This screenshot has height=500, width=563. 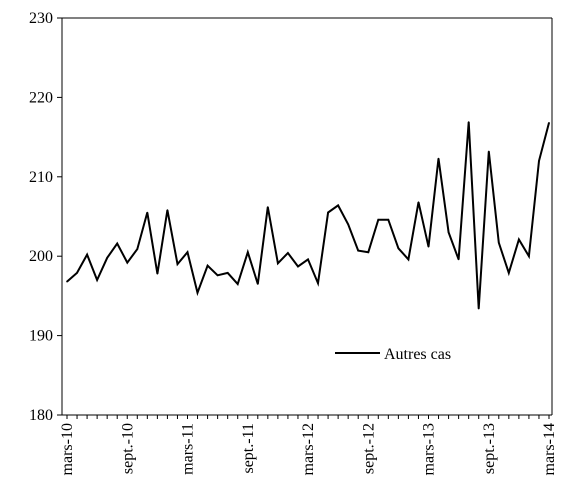 What do you see at coordinates (41, 336) in the screenshot?
I see `y-tick-label: 190` at bounding box center [41, 336].